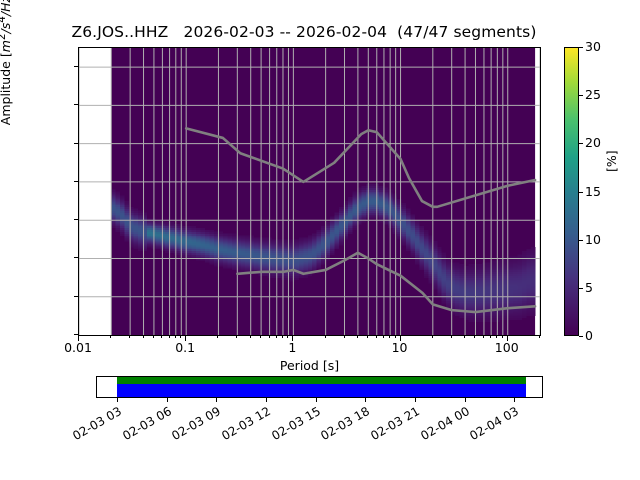 The image size is (640, 480). What do you see at coordinates (593, 46) in the screenshot?
I see `colorbar-tick-label: 30` at bounding box center [593, 46].